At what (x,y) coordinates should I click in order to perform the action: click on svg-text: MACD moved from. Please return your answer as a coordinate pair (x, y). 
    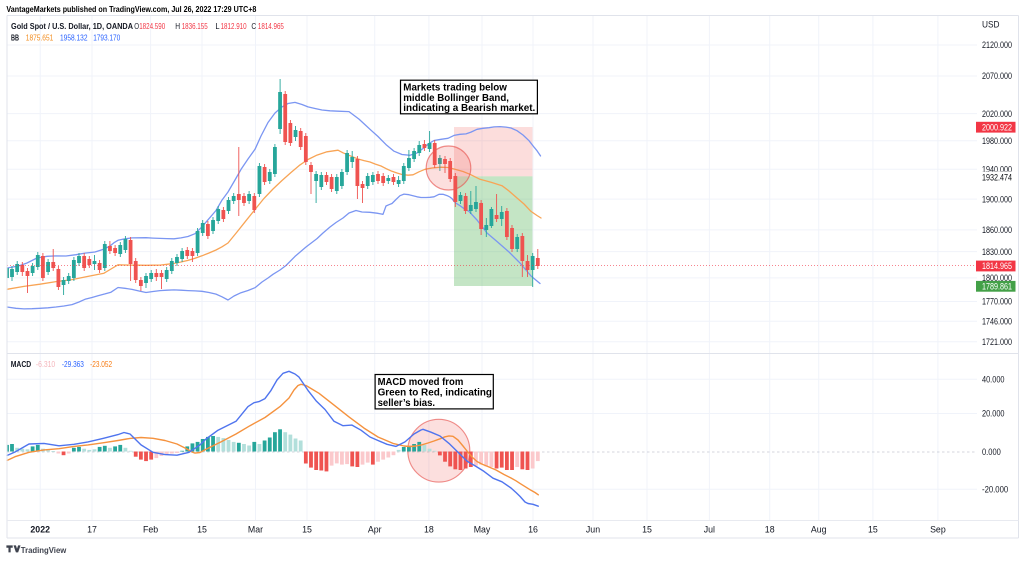
    Looking at the image, I should click on (421, 382).